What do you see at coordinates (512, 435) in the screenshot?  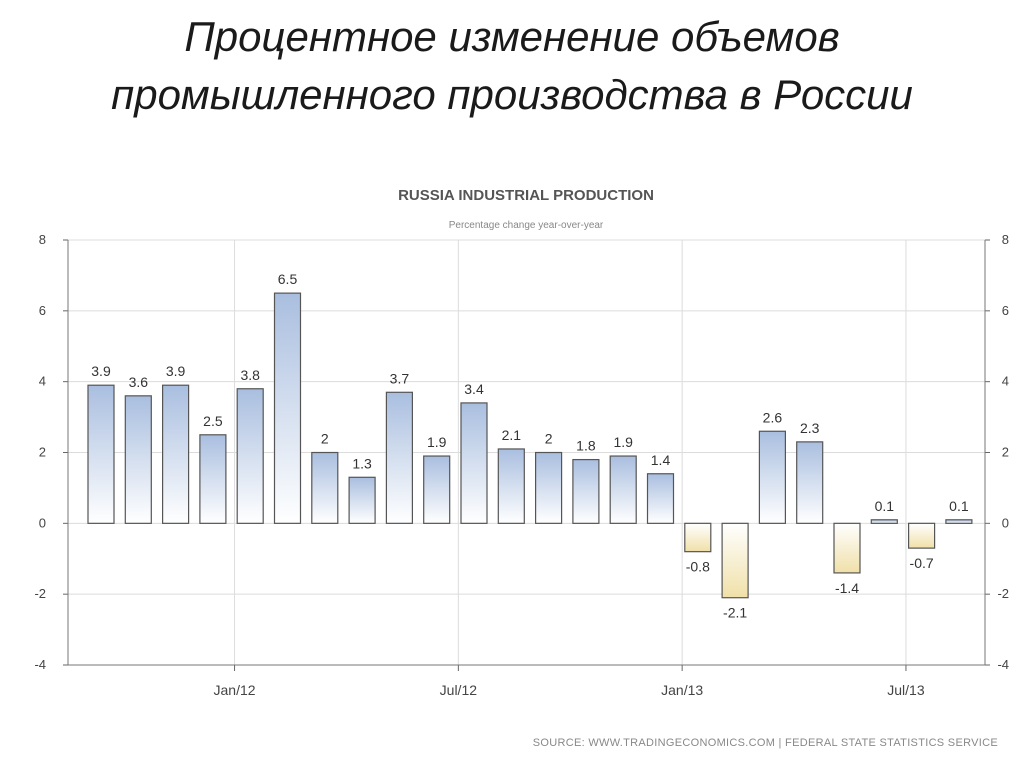 I see `data-label: 2.1` at bounding box center [512, 435].